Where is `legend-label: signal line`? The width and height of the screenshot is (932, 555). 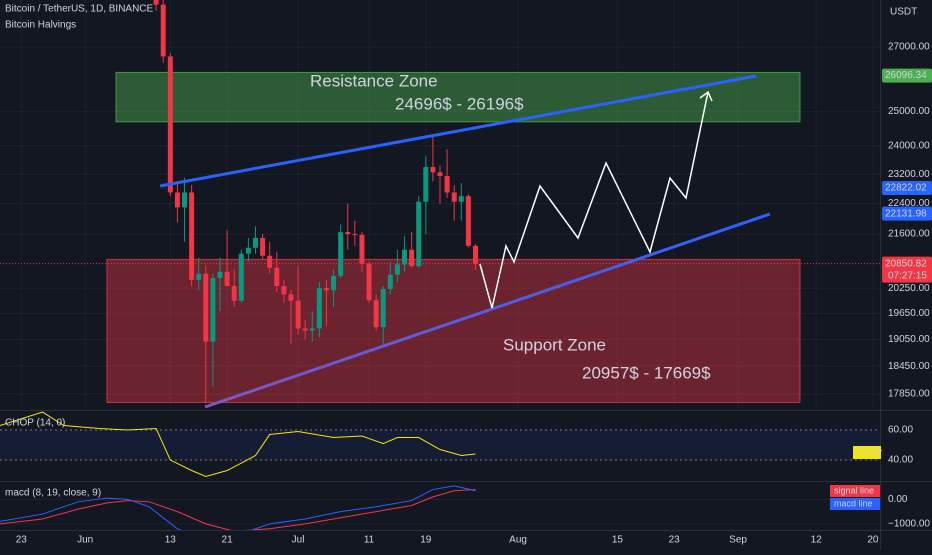
legend-label: signal line is located at coordinates (854, 490).